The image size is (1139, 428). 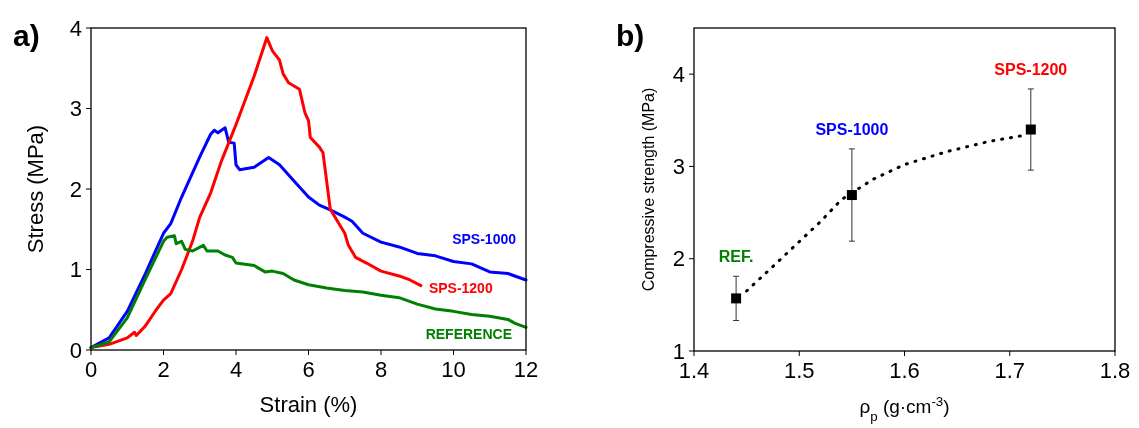 What do you see at coordinates (468, 334) in the screenshot?
I see `series-label: REFERENCE` at bounding box center [468, 334].